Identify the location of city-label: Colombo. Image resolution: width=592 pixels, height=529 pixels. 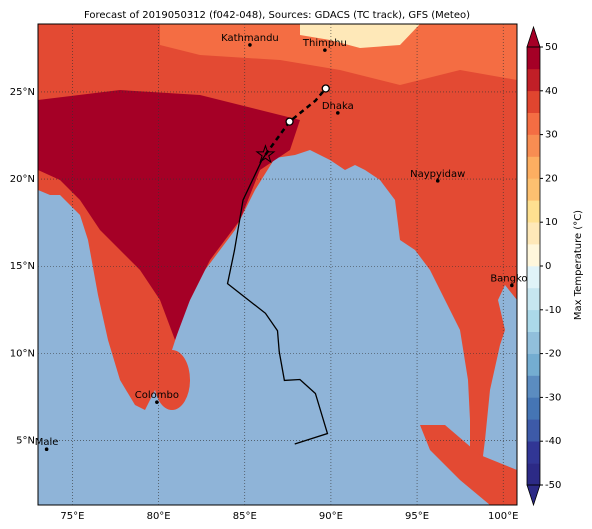
(157, 395).